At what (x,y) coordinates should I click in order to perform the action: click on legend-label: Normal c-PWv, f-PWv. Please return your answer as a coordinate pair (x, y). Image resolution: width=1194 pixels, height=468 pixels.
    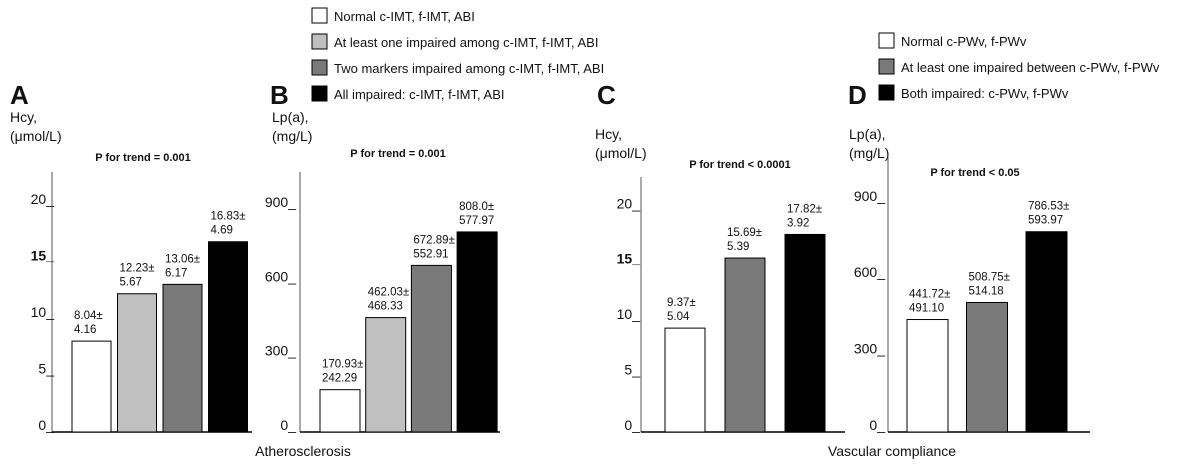
    Looking at the image, I should click on (964, 41).